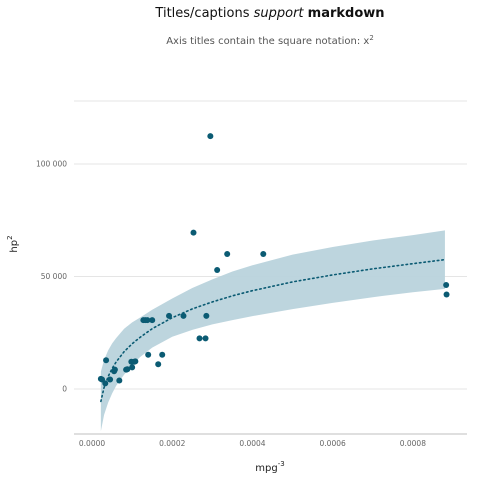 The height and width of the screenshot is (480, 480). Describe the element at coordinates (172, 443) in the screenshot. I see `x-tick-label: 0.0002` at that location.